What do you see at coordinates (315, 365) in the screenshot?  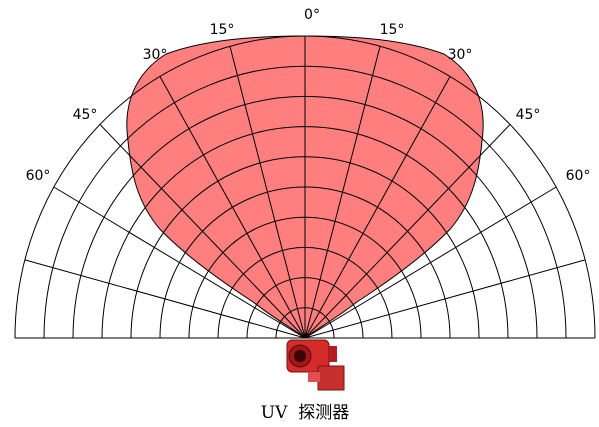 I see `detector-icon` at bounding box center [315, 365].